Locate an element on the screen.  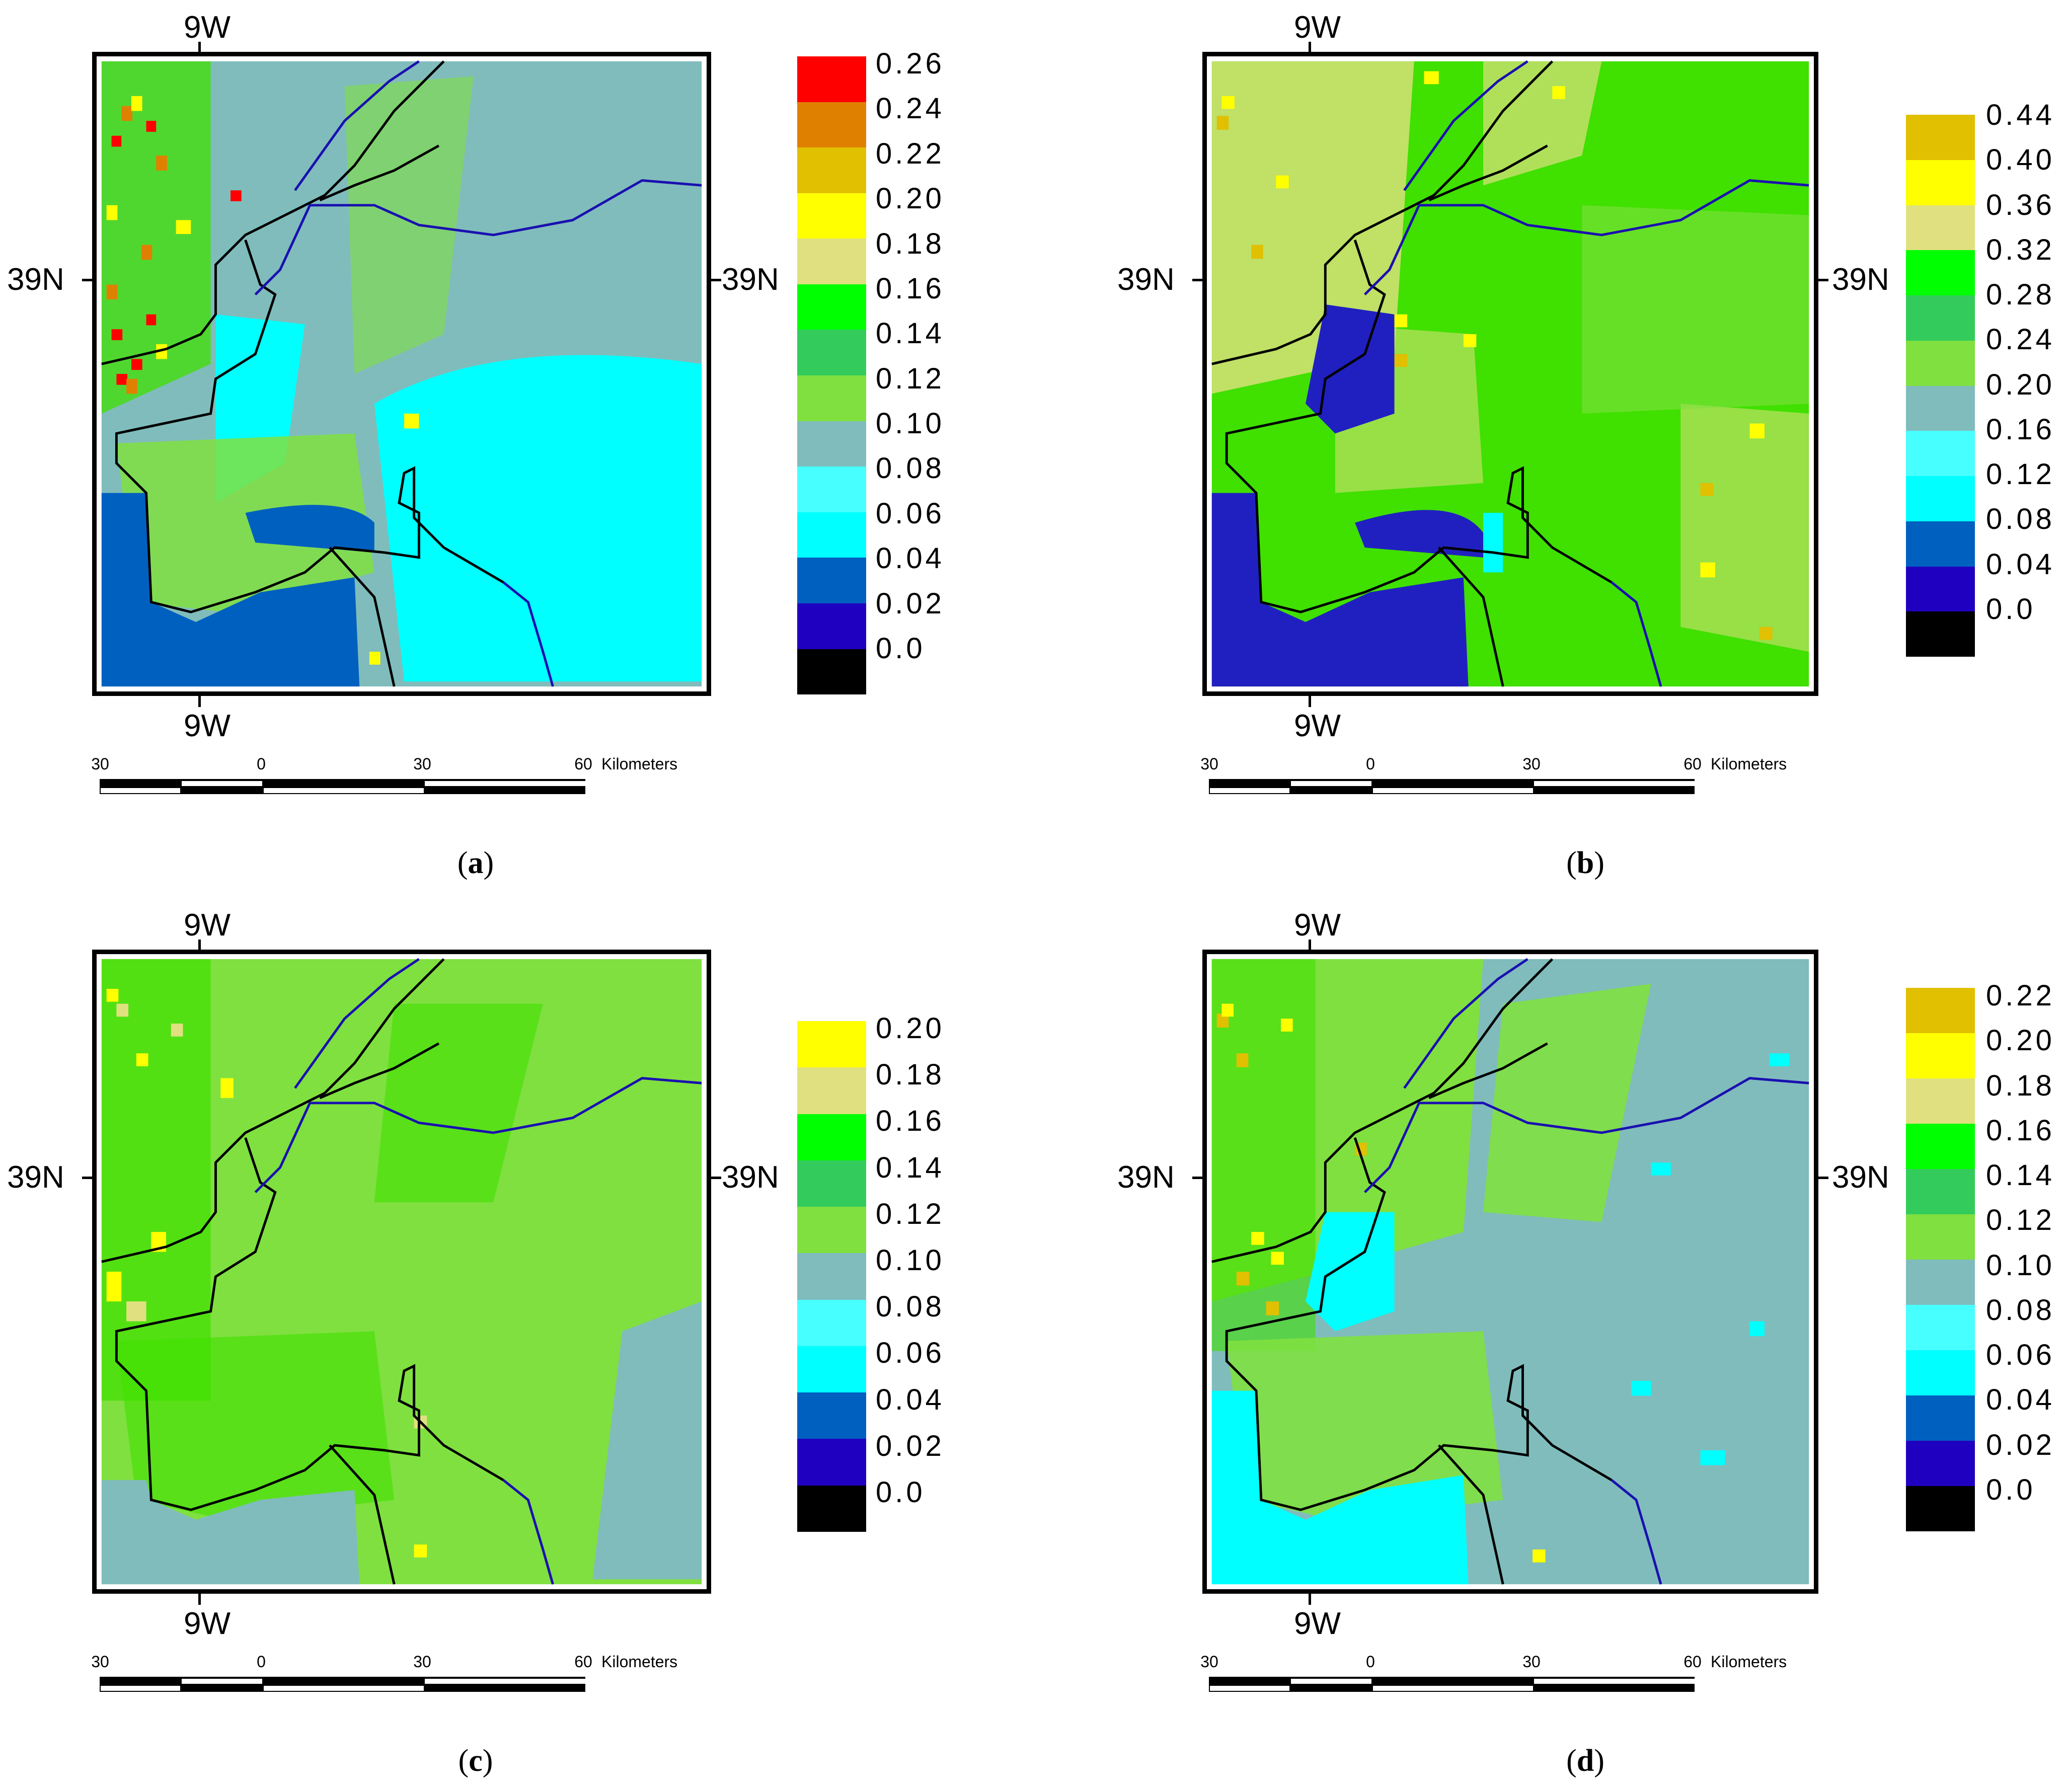
coastline-north is located at coordinates (273, 1110).